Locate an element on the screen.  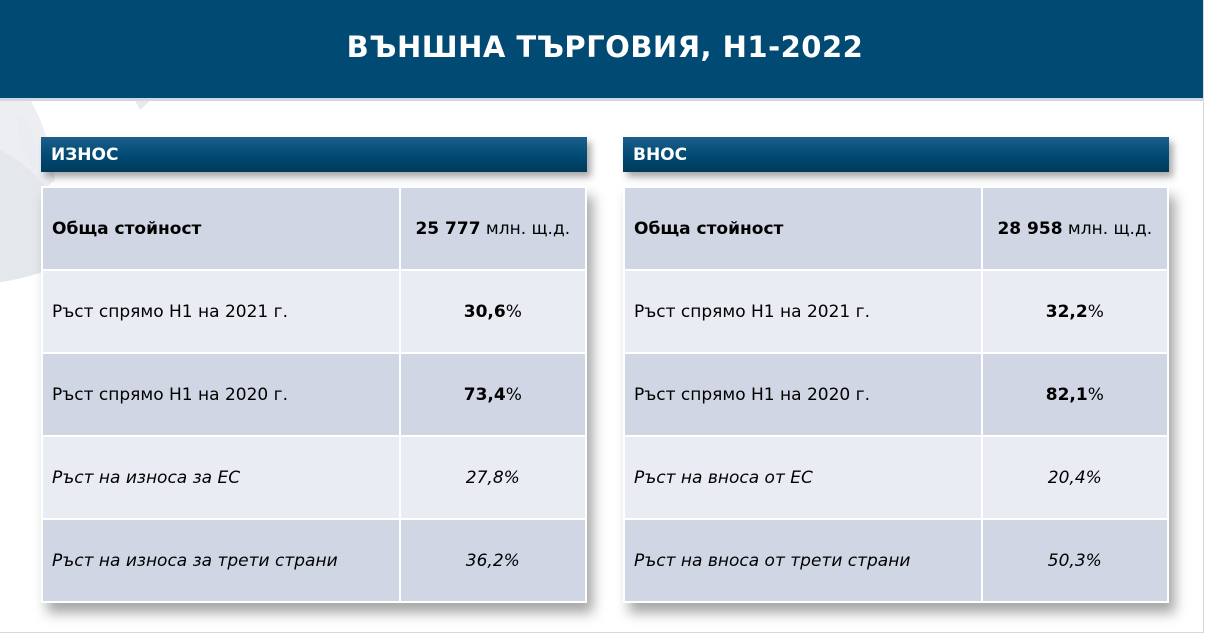
table-row: Ръст спрямо Н1 на 2021 г. 32,2% is located at coordinates (896, 311).